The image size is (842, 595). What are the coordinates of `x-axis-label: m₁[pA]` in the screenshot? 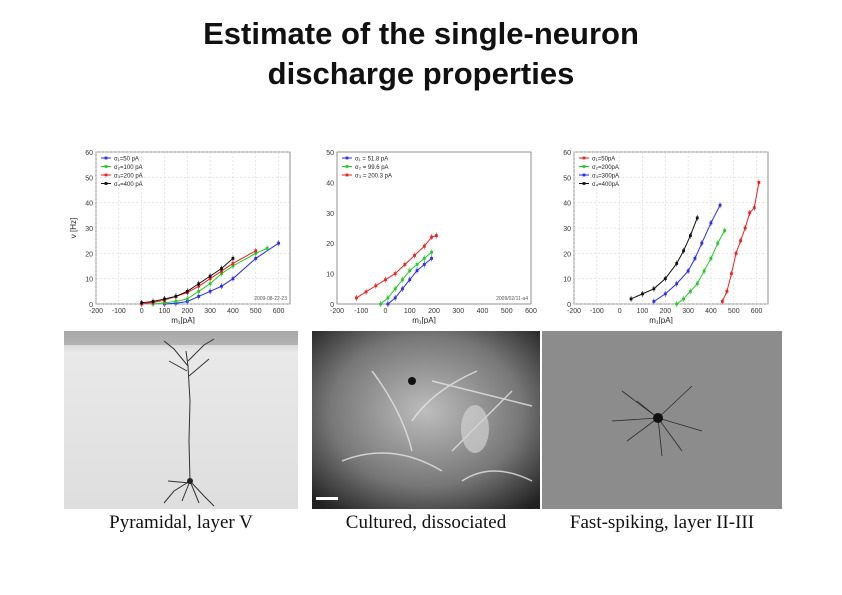 It's located at (661, 320).